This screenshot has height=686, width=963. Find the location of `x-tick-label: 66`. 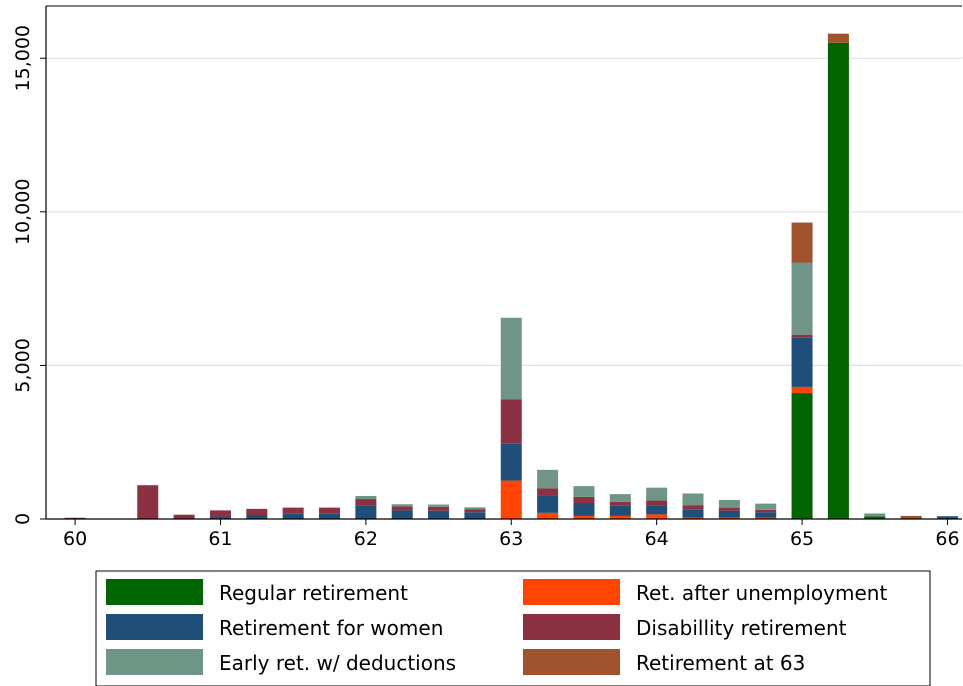

x-tick-label: 66 is located at coordinates (947, 539).